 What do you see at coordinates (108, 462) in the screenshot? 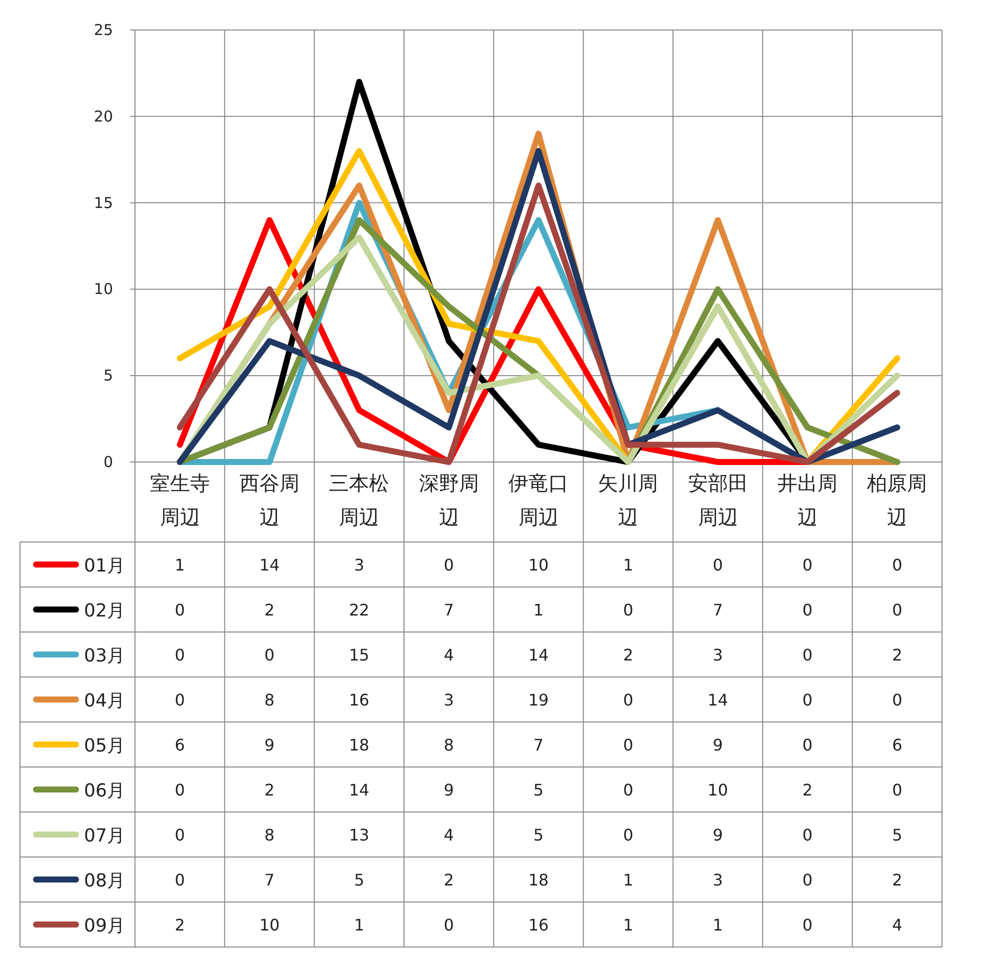
I see `y-tick-label: 0` at bounding box center [108, 462].